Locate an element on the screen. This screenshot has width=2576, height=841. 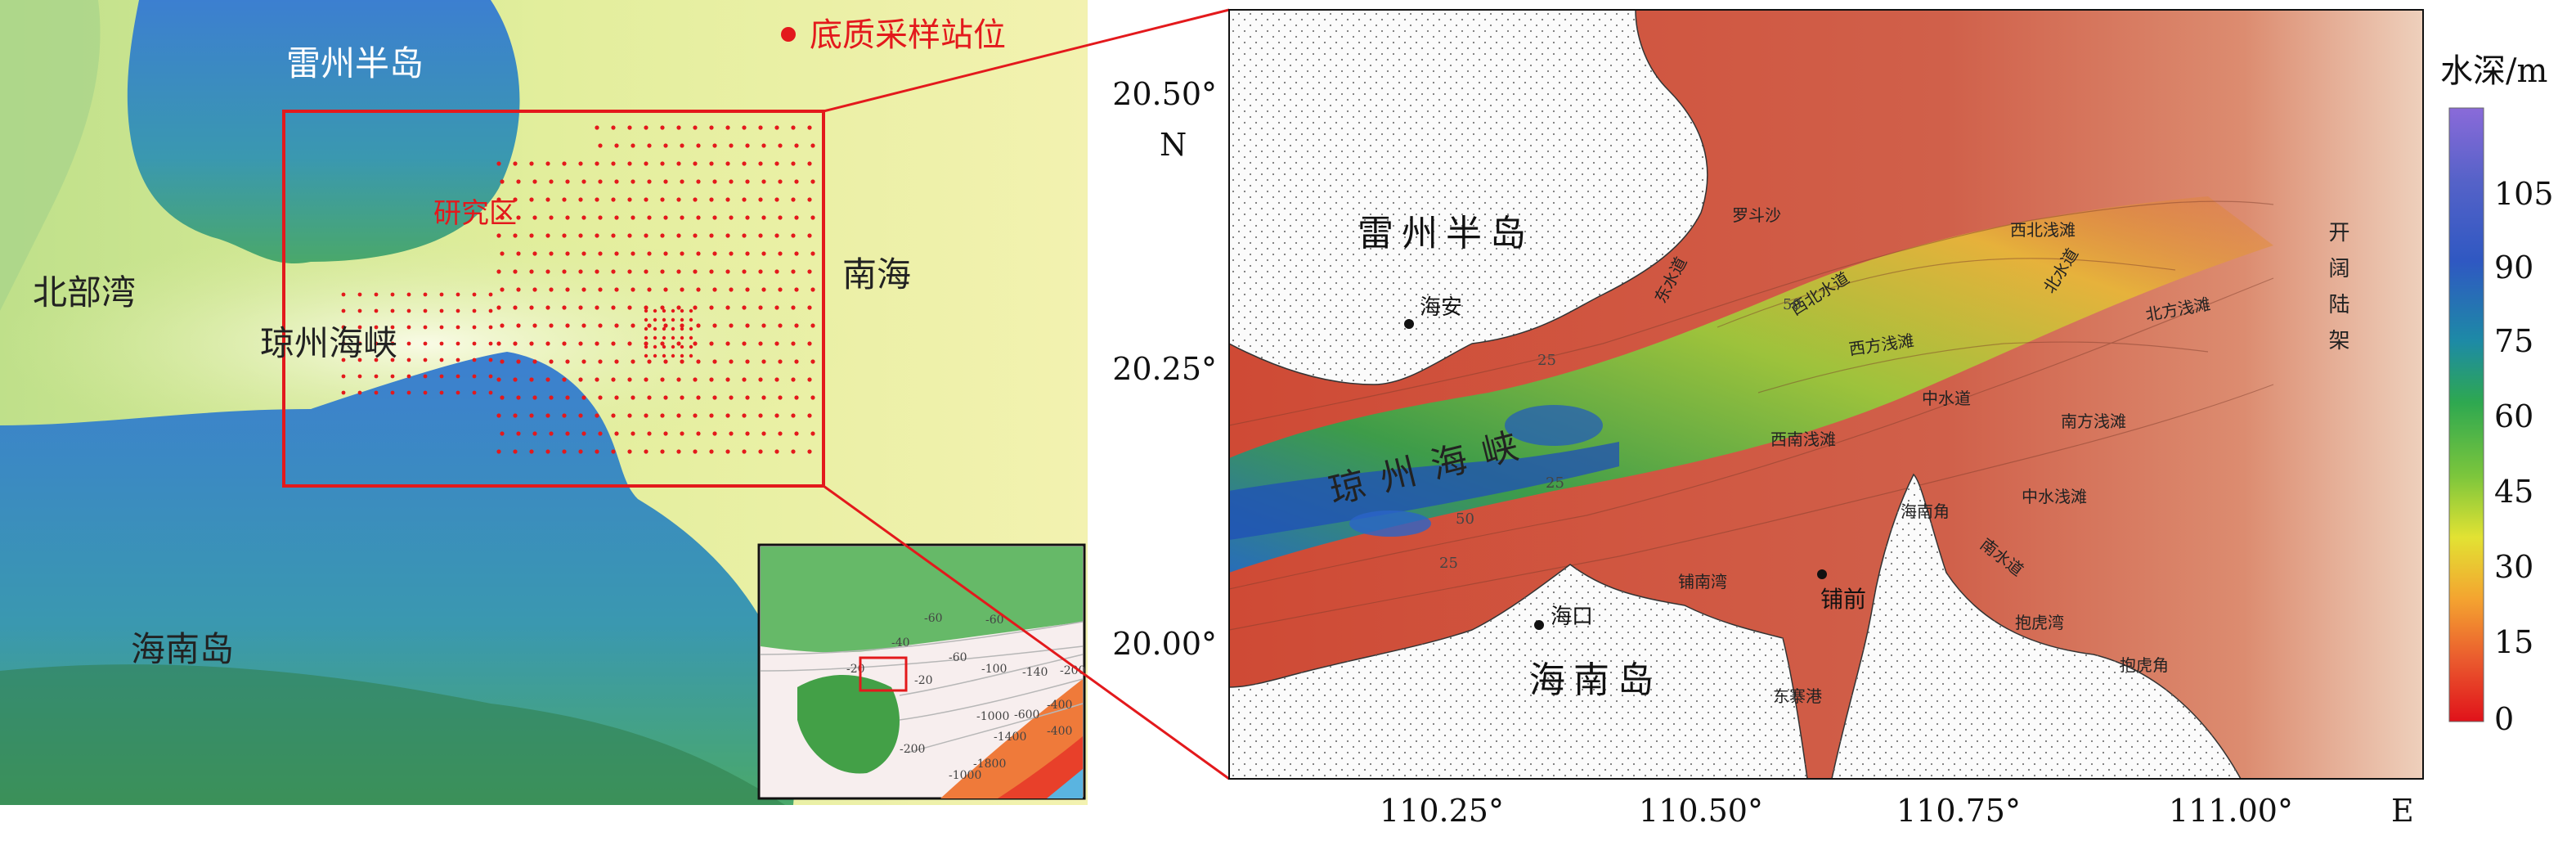
y-tick-label: 20.00° is located at coordinates (1164, 644).